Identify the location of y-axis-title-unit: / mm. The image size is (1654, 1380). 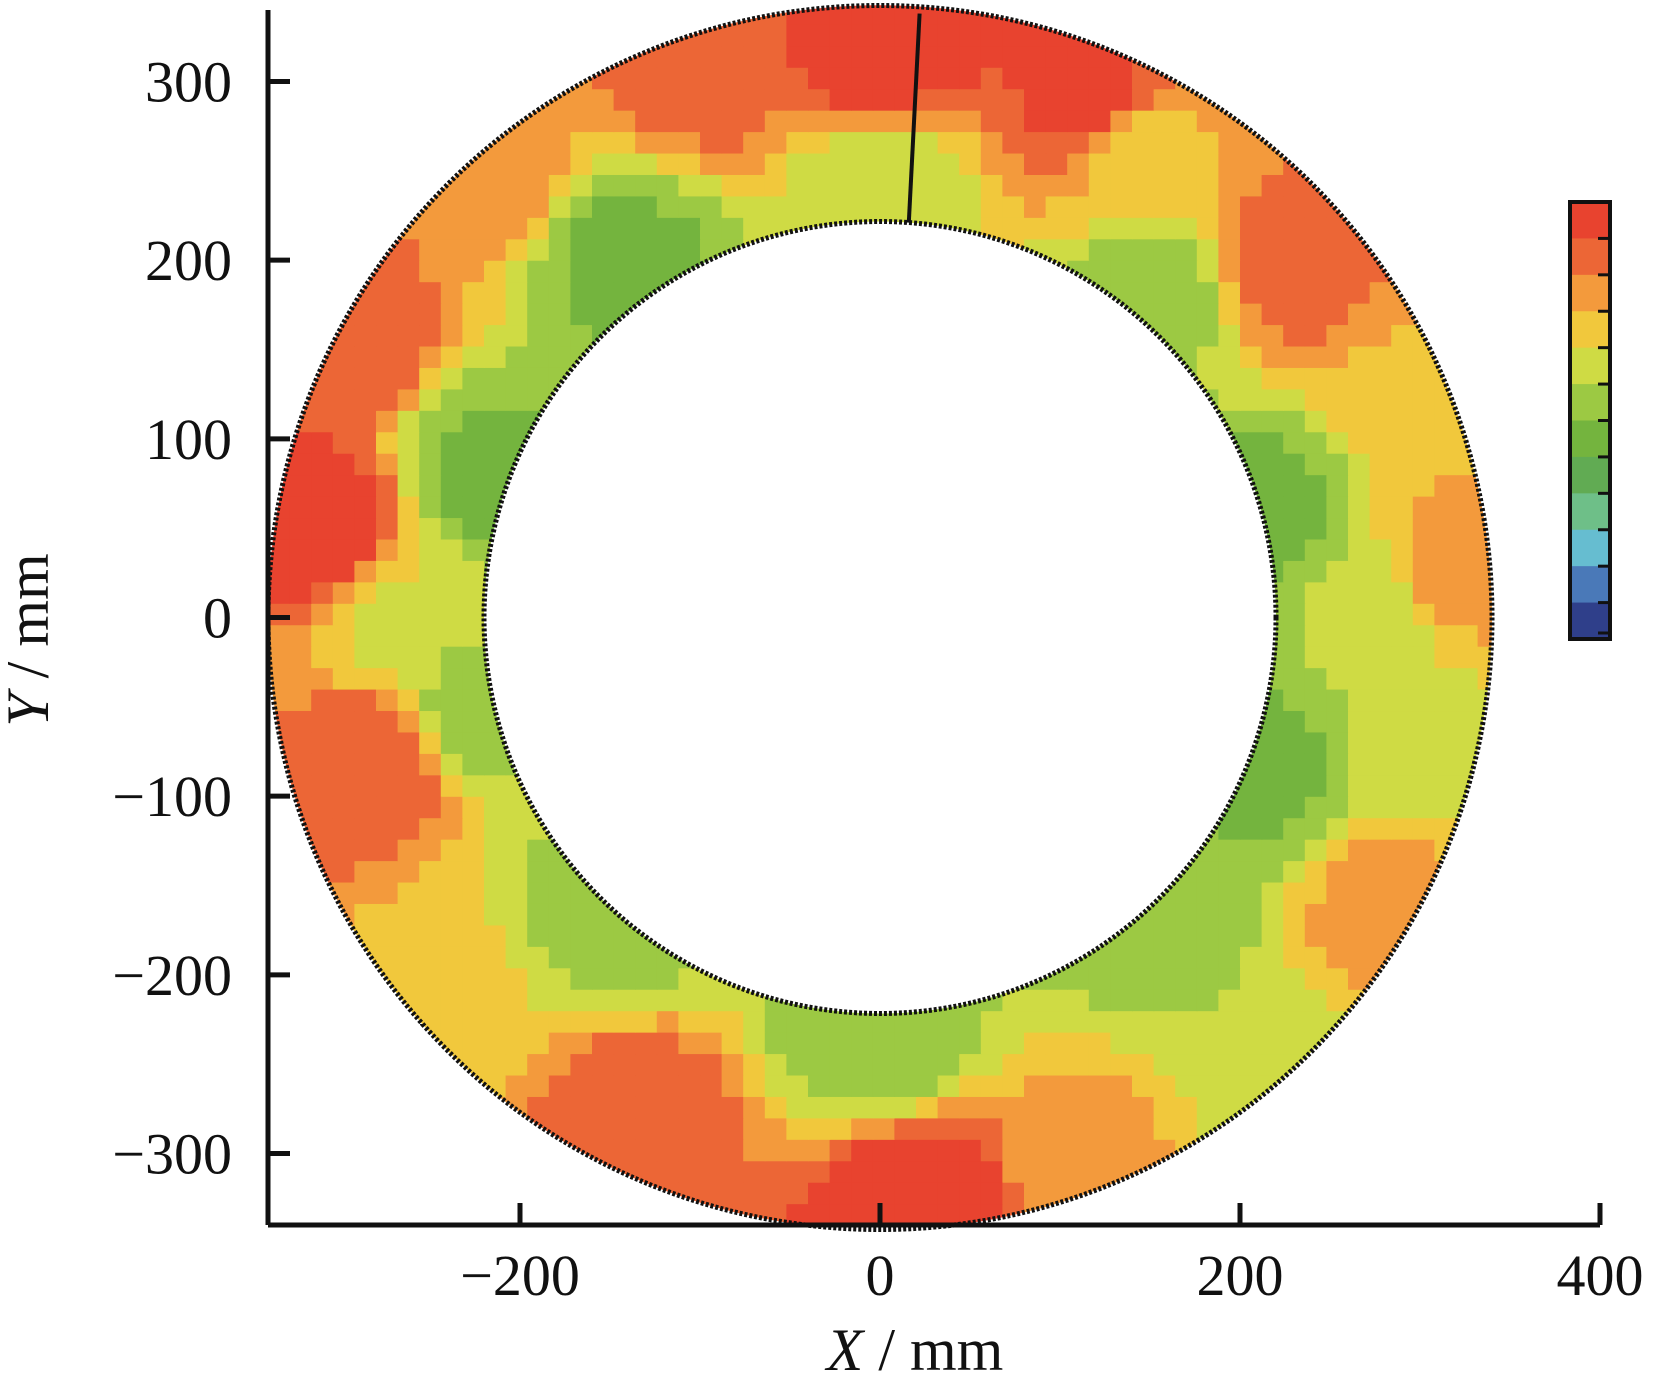
(30, 623).